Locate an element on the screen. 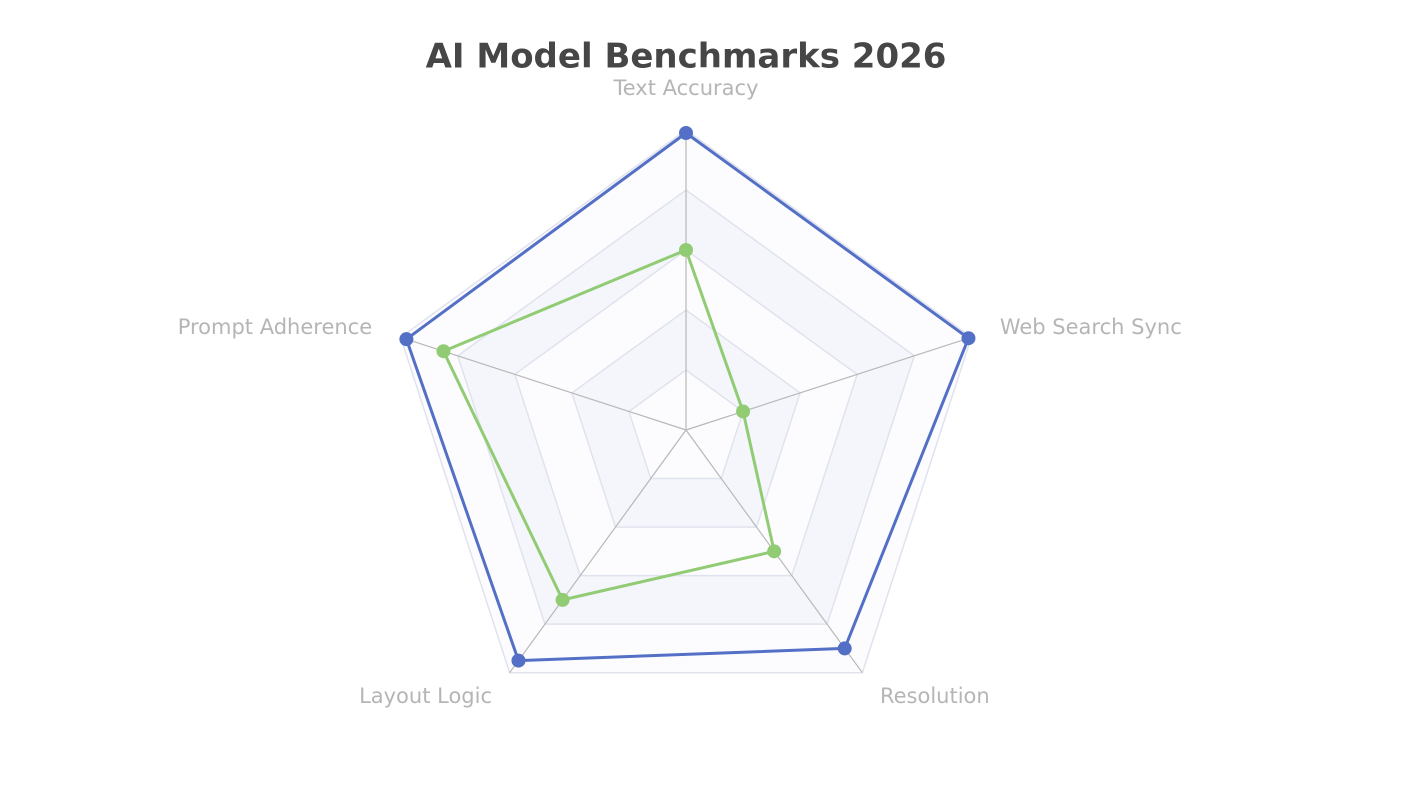 The width and height of the screenshot is (1410, 788). axis-label: Text Accuracy is located at coordinates (685, 88).